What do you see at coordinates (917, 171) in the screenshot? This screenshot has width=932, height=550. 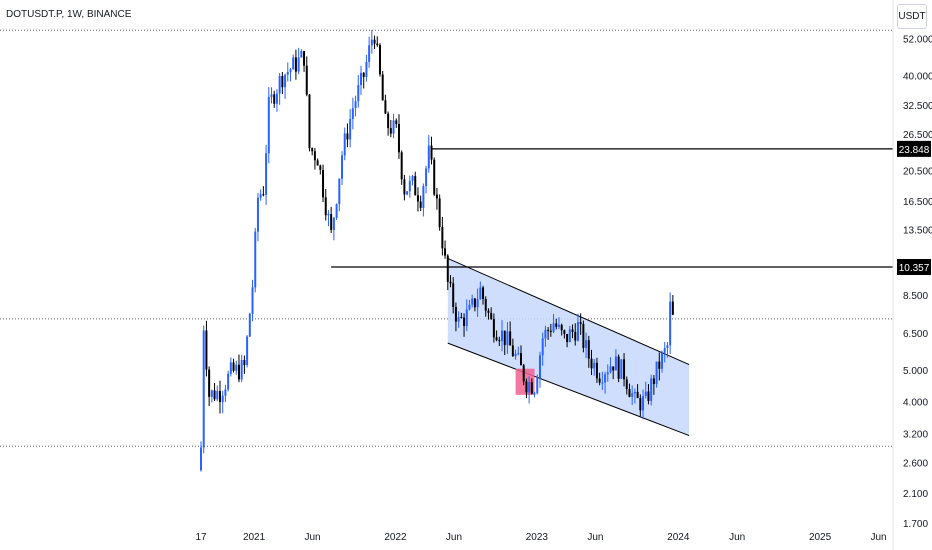 I see `y-tick-label: 20.500` at bounding box center [917, 171].